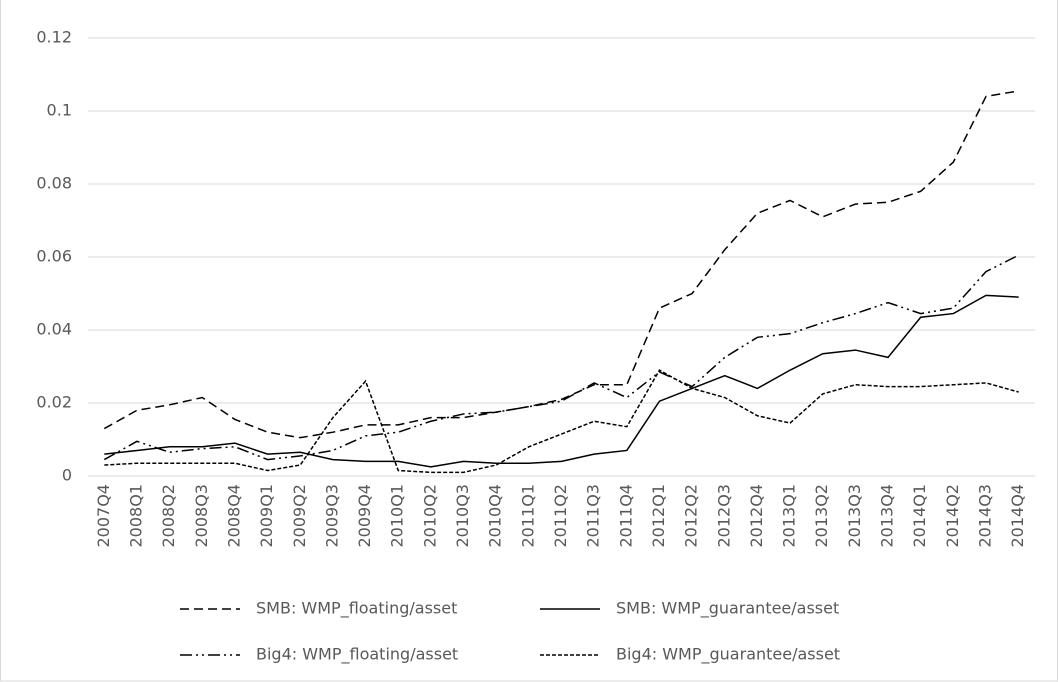 The height and width of the screenshot is (682, 1059). Describe the element at coordinates (54, 37) in the screenshot. I see `y-tick-label: 0.12` at that location.